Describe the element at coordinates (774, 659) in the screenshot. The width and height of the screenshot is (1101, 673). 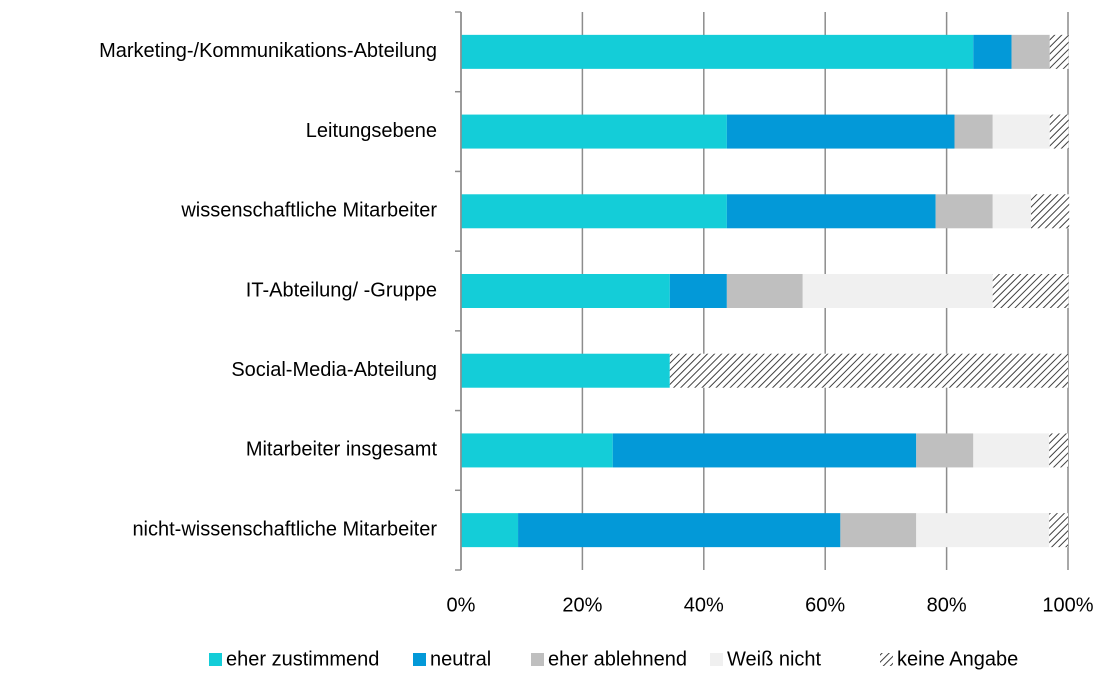
I see `legend-label: Weiß nicht` at that location.